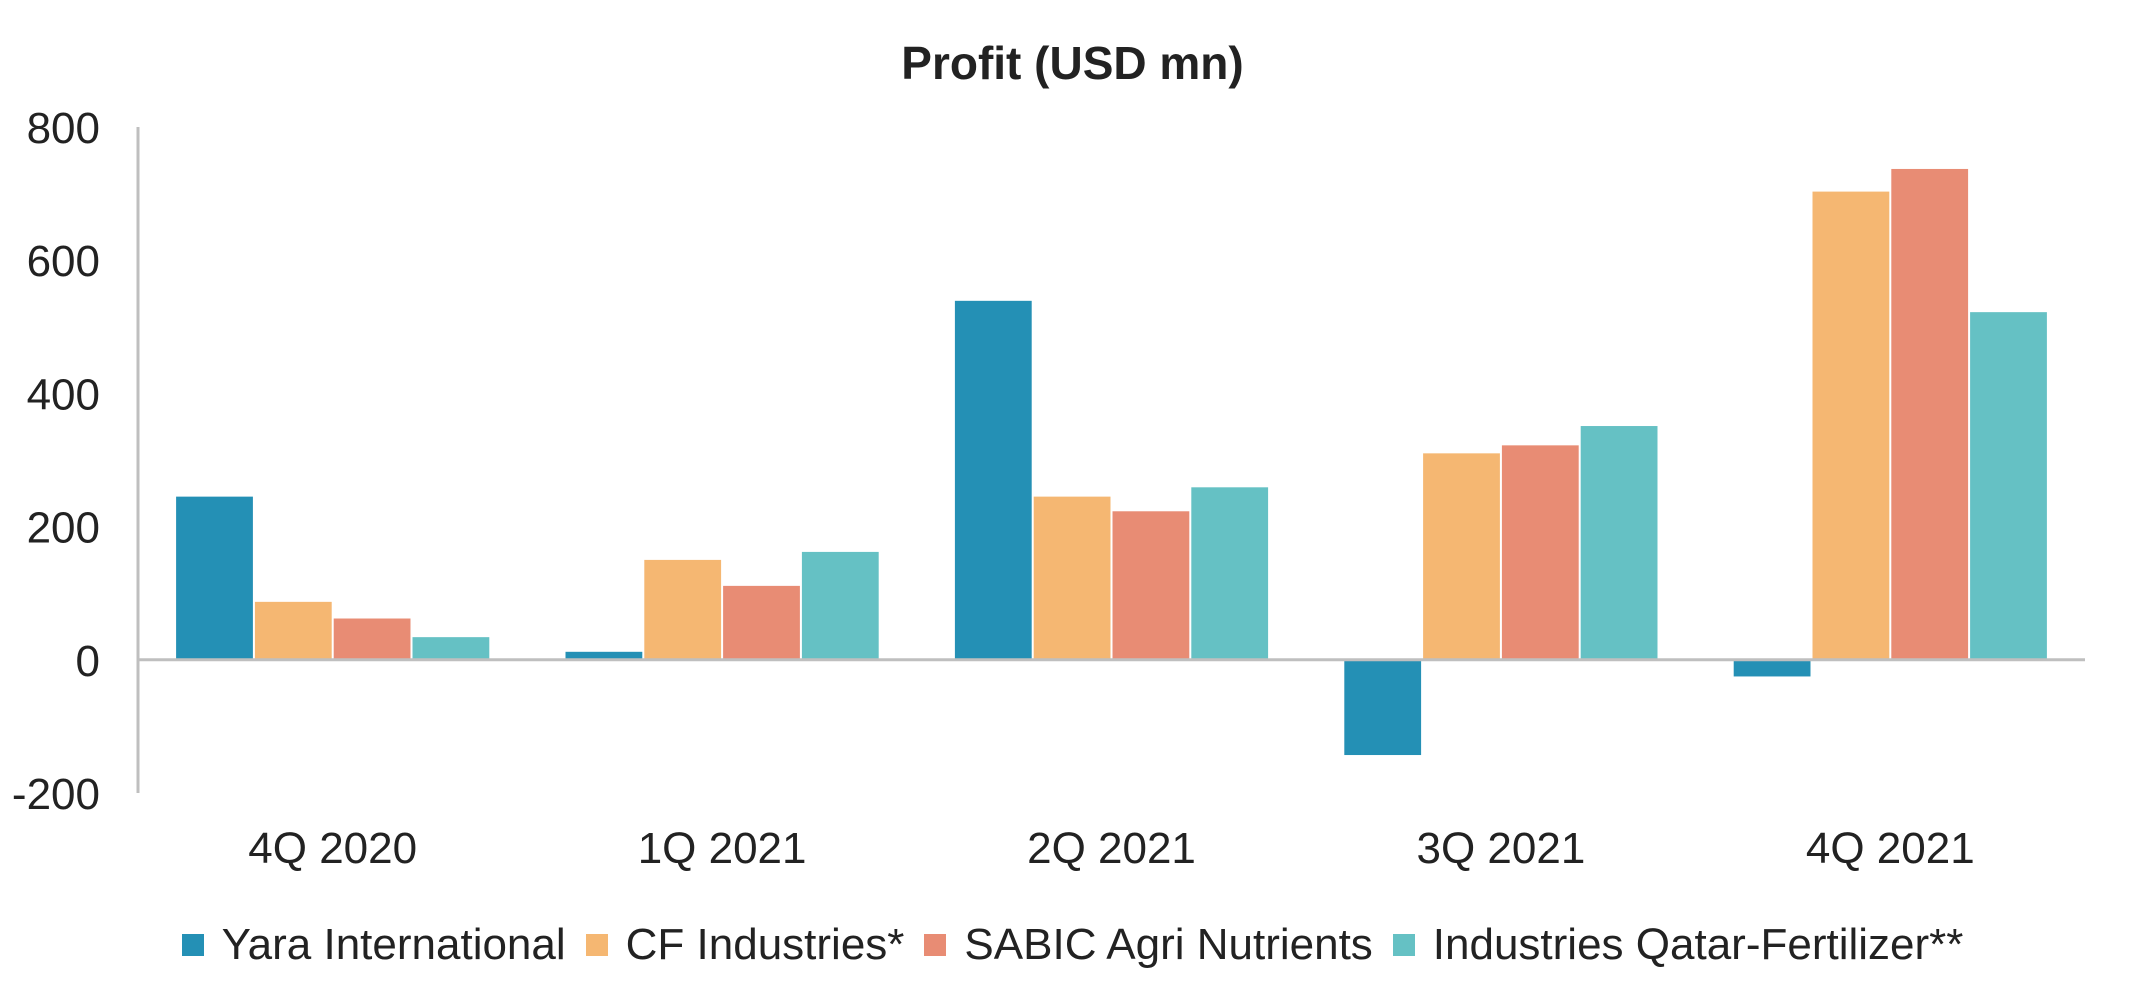 The height and width of the screenshot is (990, 2145). I want to click on y-tick-label: 600, so click(63, 261).